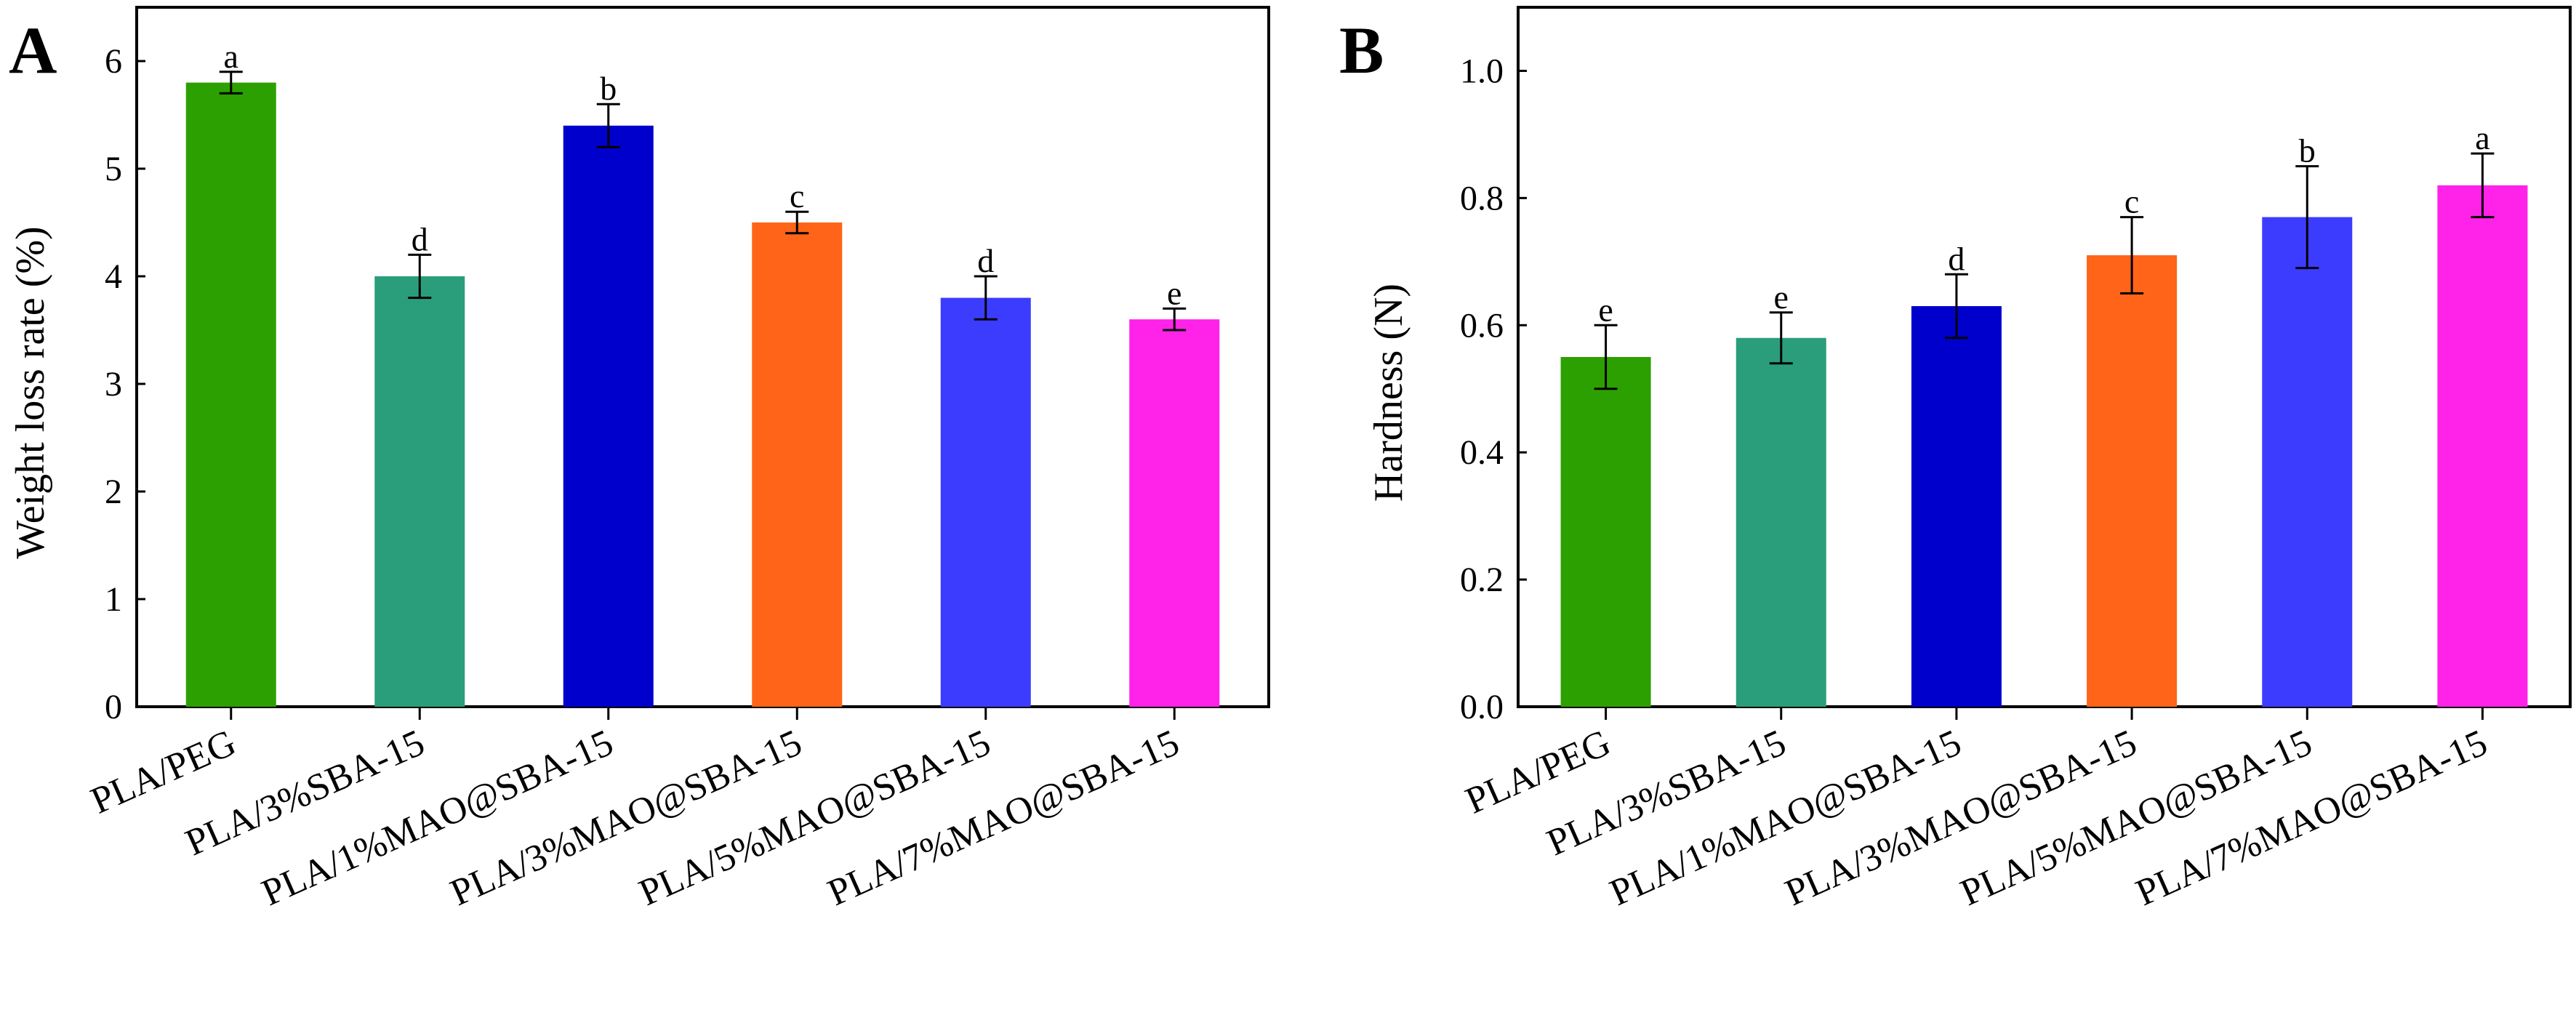 Image resolution: width=2576 pixels, height=1015 pixels. Describe the element at coordinates (1482, 707) in the screenshot. I see `panel-b-y-tick-label: 0.0` at that location.